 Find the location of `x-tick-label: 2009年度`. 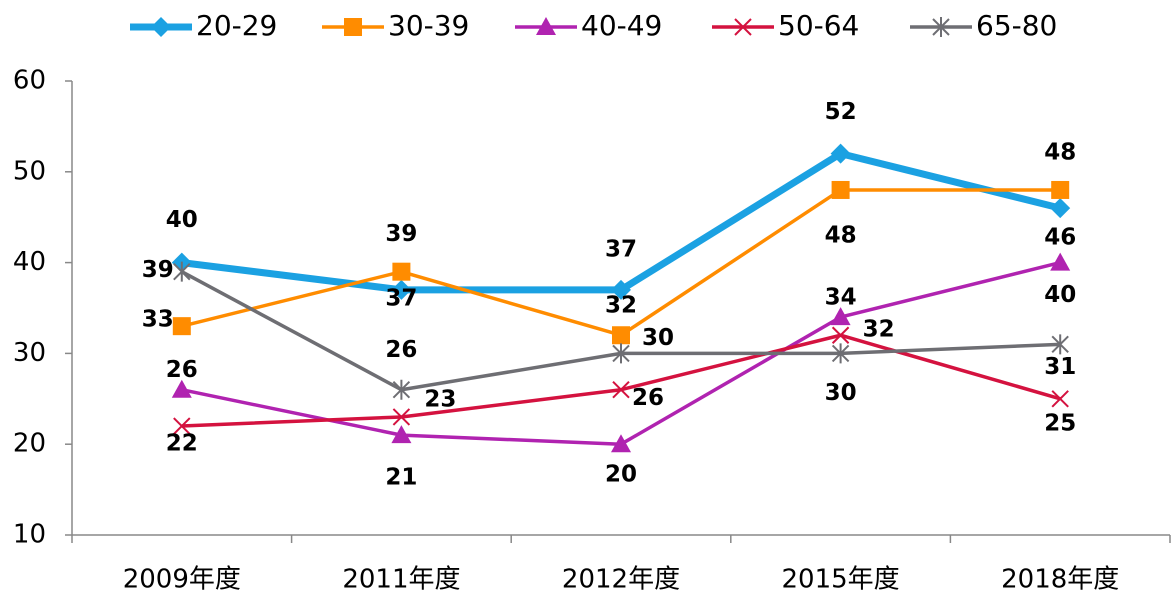

x-tick-label: 2009年度 is located at coordinates (182, 580).